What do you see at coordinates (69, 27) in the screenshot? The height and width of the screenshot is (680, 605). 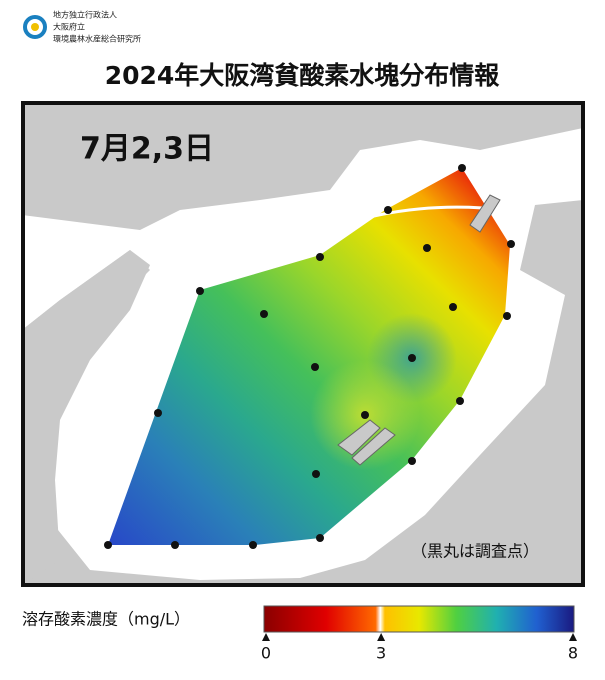 I see `logo-text: 大阪府立` at bounding box center [69, 27].